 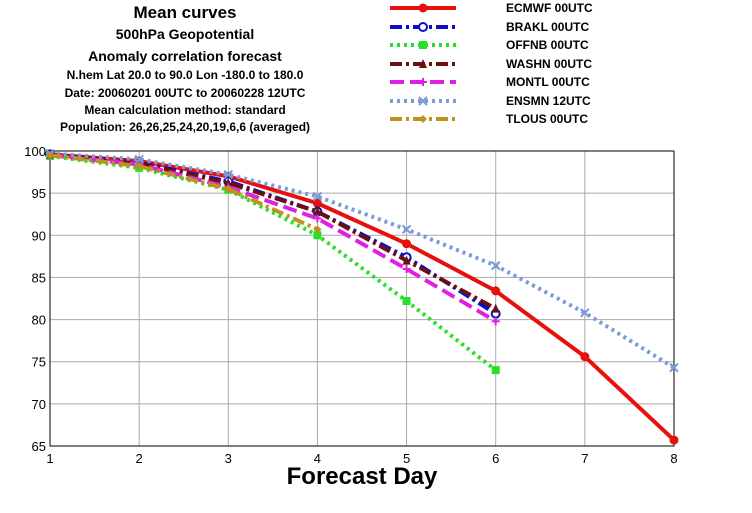 I want to click on legend-marker-group-ensmn, so click(x=423, y=100).